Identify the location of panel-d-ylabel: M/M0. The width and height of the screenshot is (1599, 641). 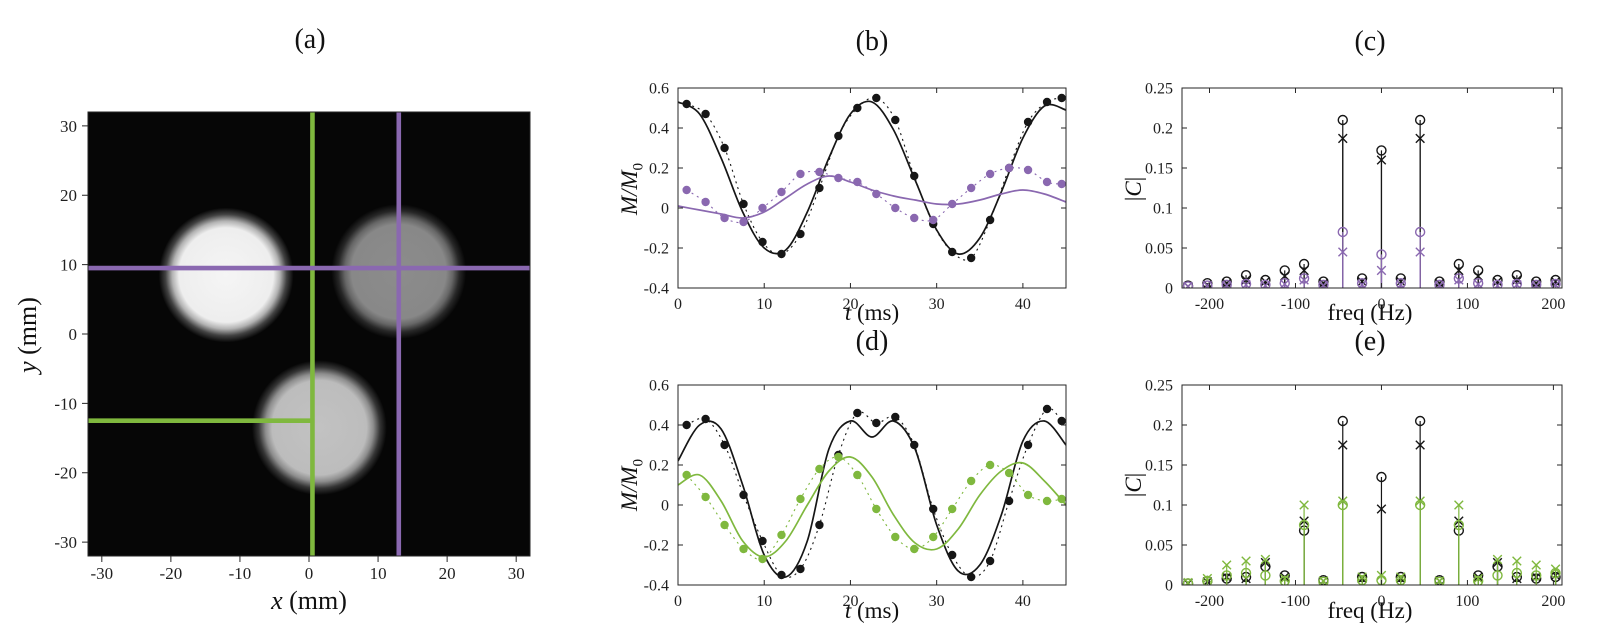
(632, 485).